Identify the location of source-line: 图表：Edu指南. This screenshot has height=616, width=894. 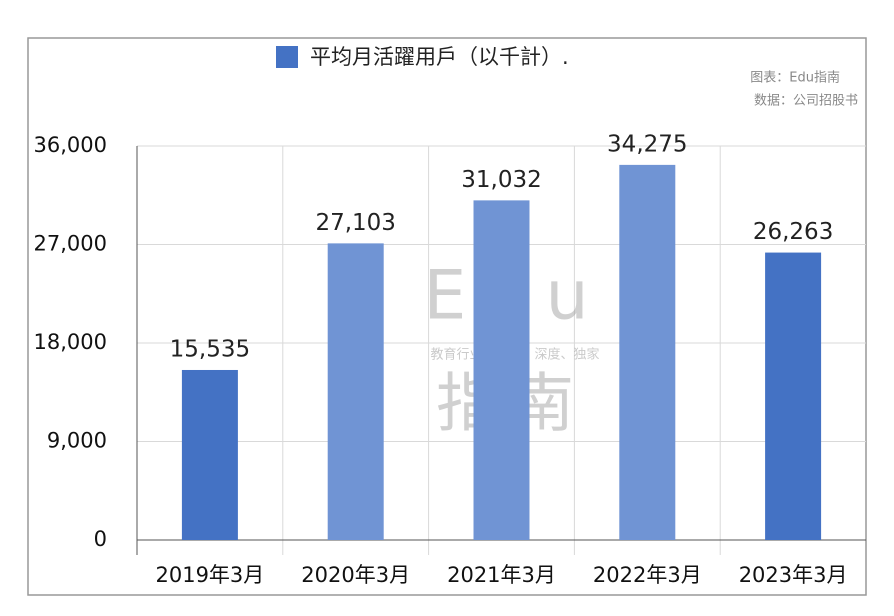
(795, 78).